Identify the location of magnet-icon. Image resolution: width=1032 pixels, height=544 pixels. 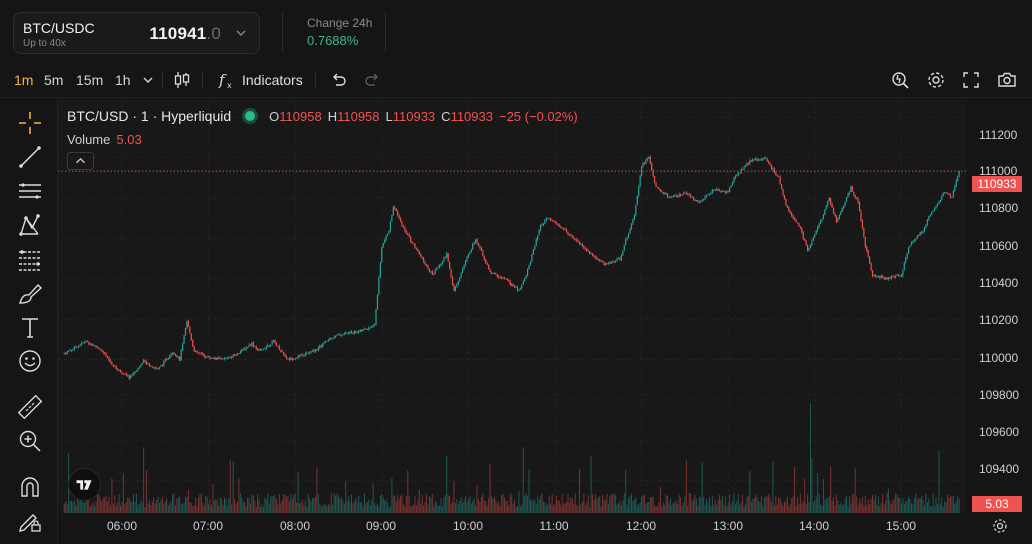
(30, 487).